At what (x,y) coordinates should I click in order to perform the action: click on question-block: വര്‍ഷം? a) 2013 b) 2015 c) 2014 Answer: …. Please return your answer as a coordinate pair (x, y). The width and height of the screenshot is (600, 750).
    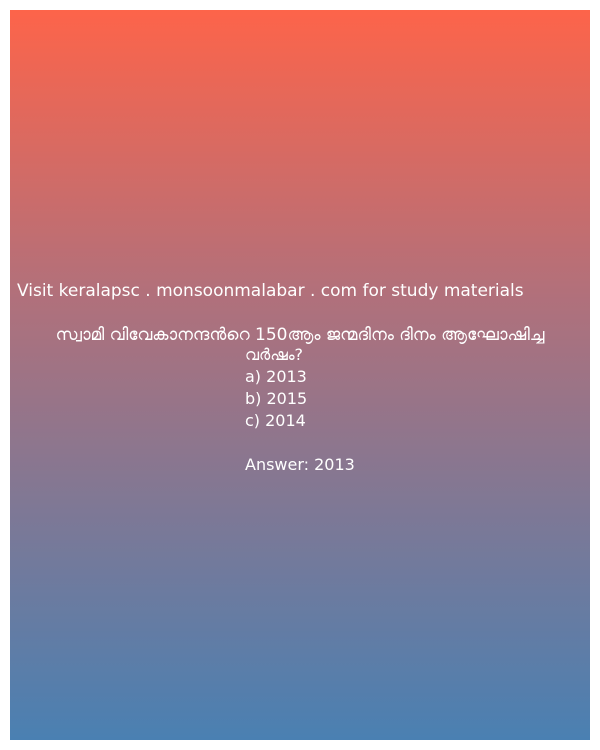
    Looking at the image, I should click on (300, 410).